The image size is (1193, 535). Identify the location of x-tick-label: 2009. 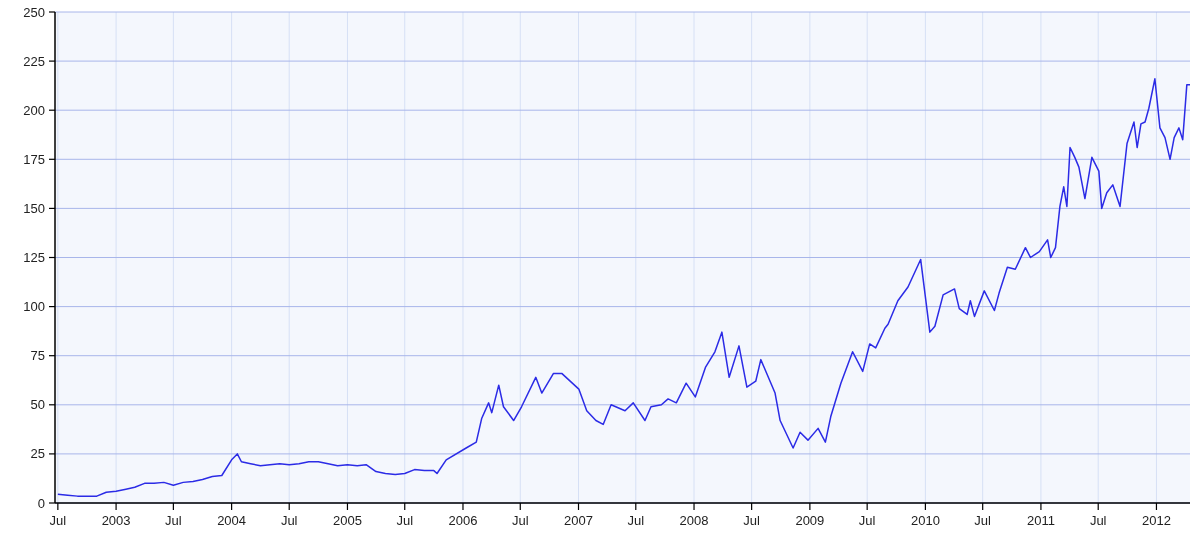
(810, 520).